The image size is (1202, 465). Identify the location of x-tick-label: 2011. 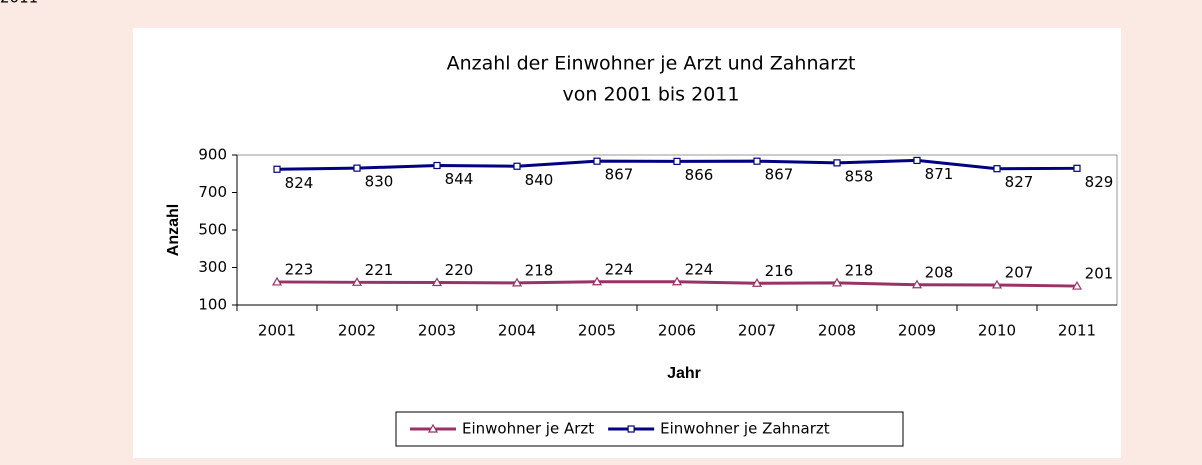
(1077, 331).